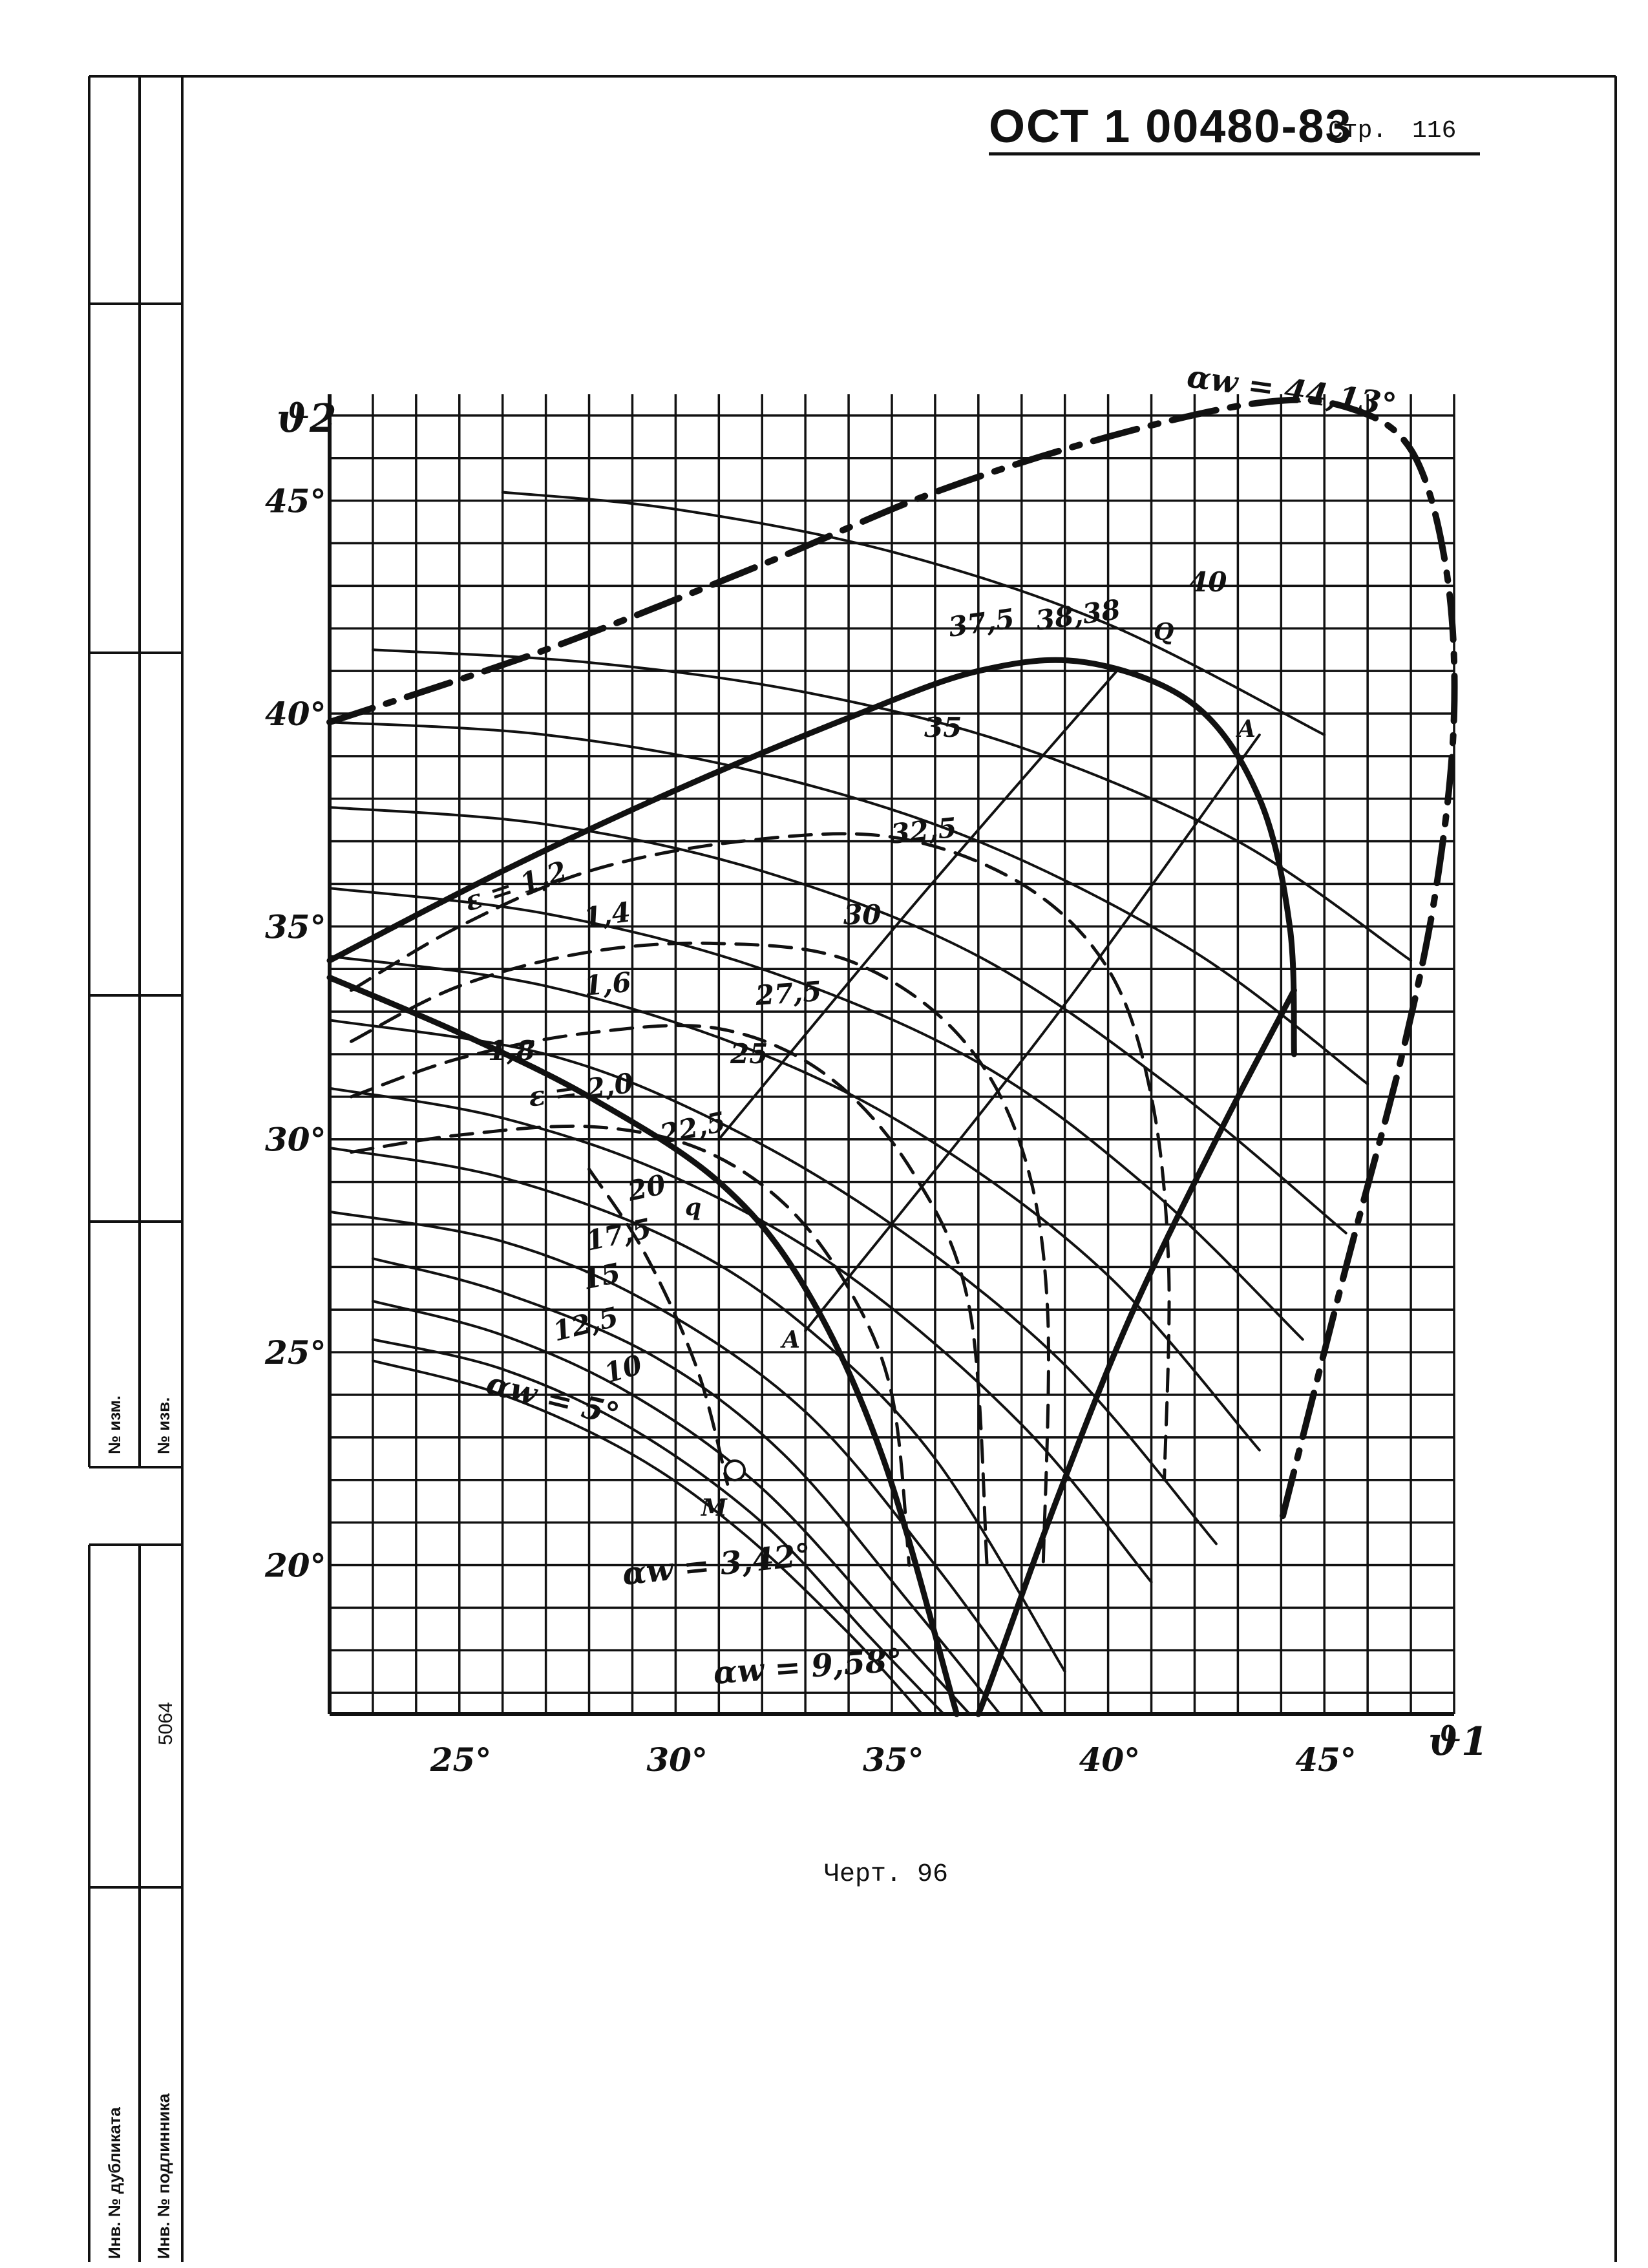 The image size is (1648, 2268). I want to click on y-axis-label: ϑ2, so click(307, 418).